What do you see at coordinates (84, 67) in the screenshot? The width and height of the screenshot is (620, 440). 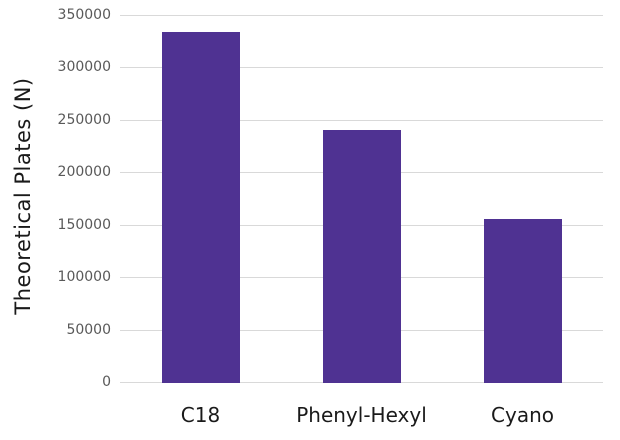 I see `y-tick-label: 300000` at bounding box center [84, 67].